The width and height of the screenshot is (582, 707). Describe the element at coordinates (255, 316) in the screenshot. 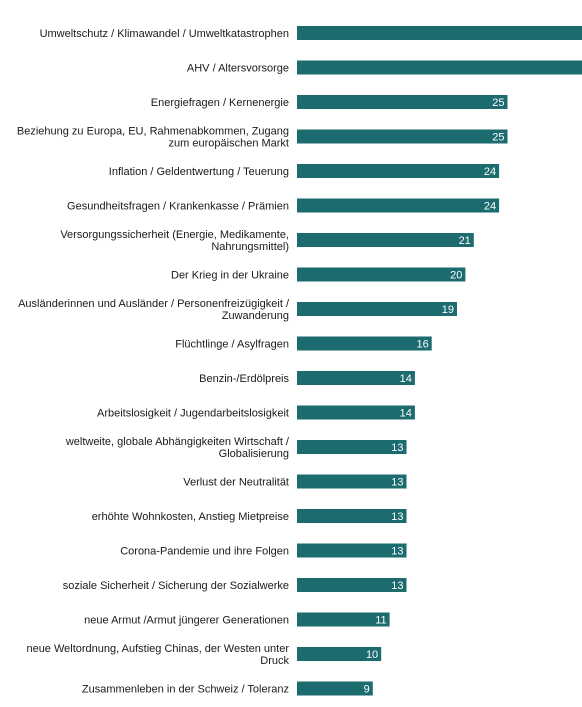

I see `category-label: Zuwanderung` at that location.